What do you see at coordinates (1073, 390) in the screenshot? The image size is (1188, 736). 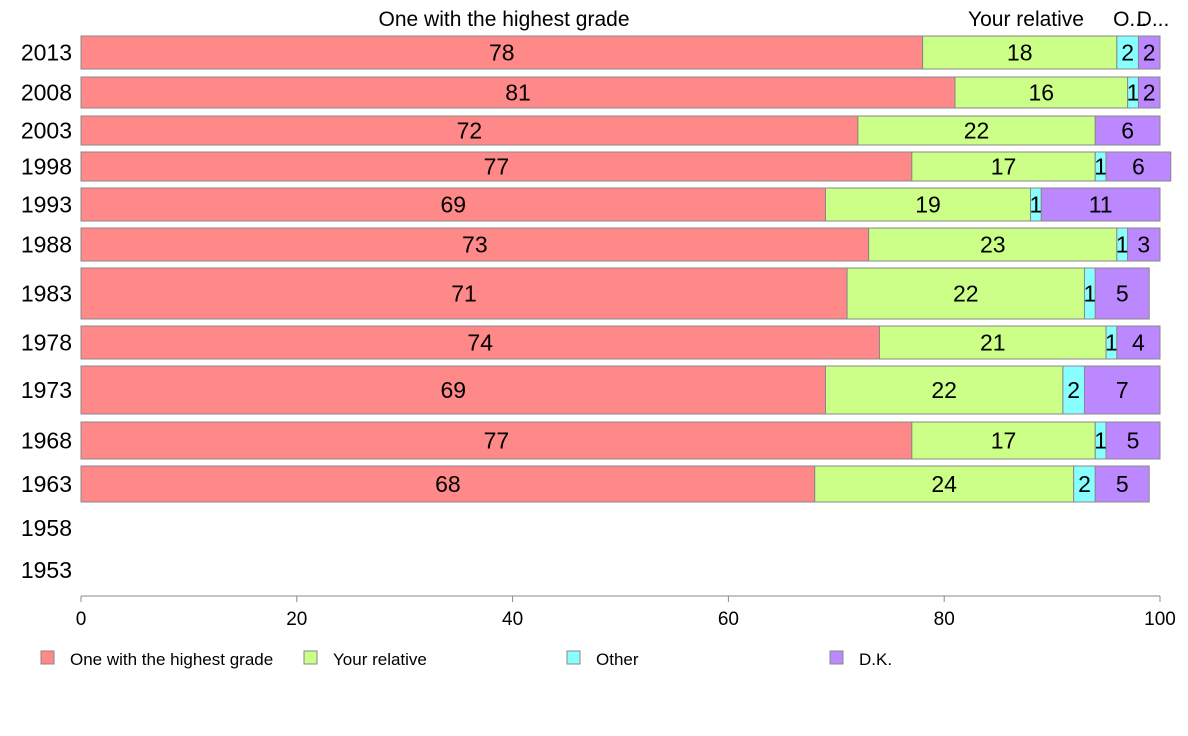 I see `data-label-1973-series-2: 2` at bounding box center [1073, 390].